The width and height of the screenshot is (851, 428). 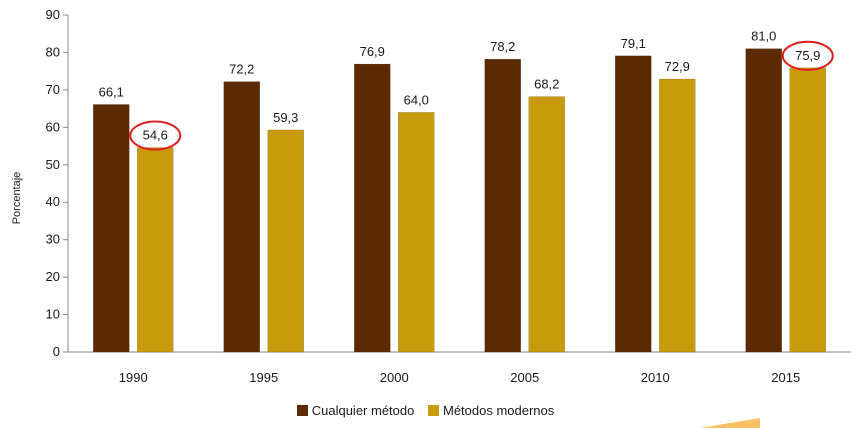 I want to click on y-axis-label: Porcentaje, so click(x=17, y=198).